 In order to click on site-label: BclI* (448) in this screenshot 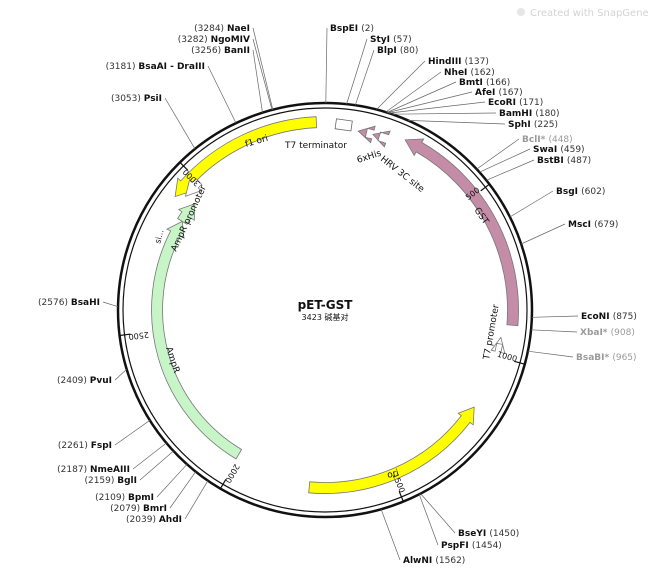, I will do `click(547, 140)`.